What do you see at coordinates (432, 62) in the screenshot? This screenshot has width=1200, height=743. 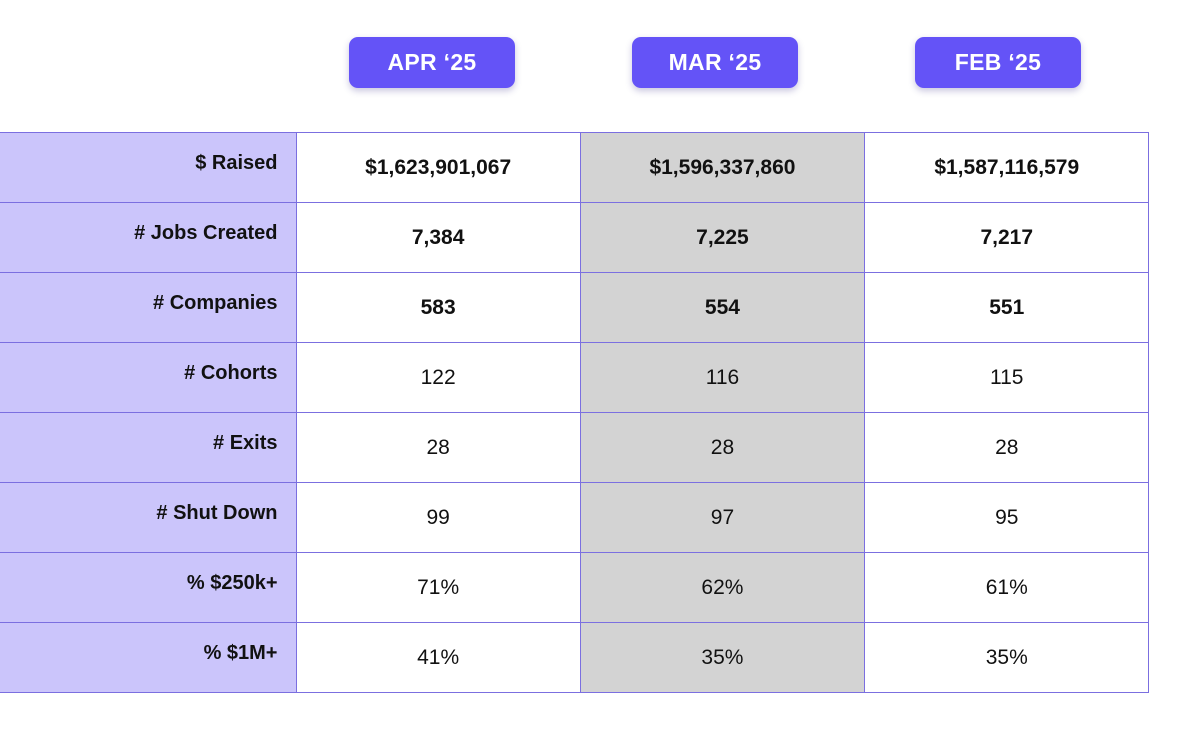 I see `column-header-apr-25: APR ‘25` at bounding box center [432, 62].